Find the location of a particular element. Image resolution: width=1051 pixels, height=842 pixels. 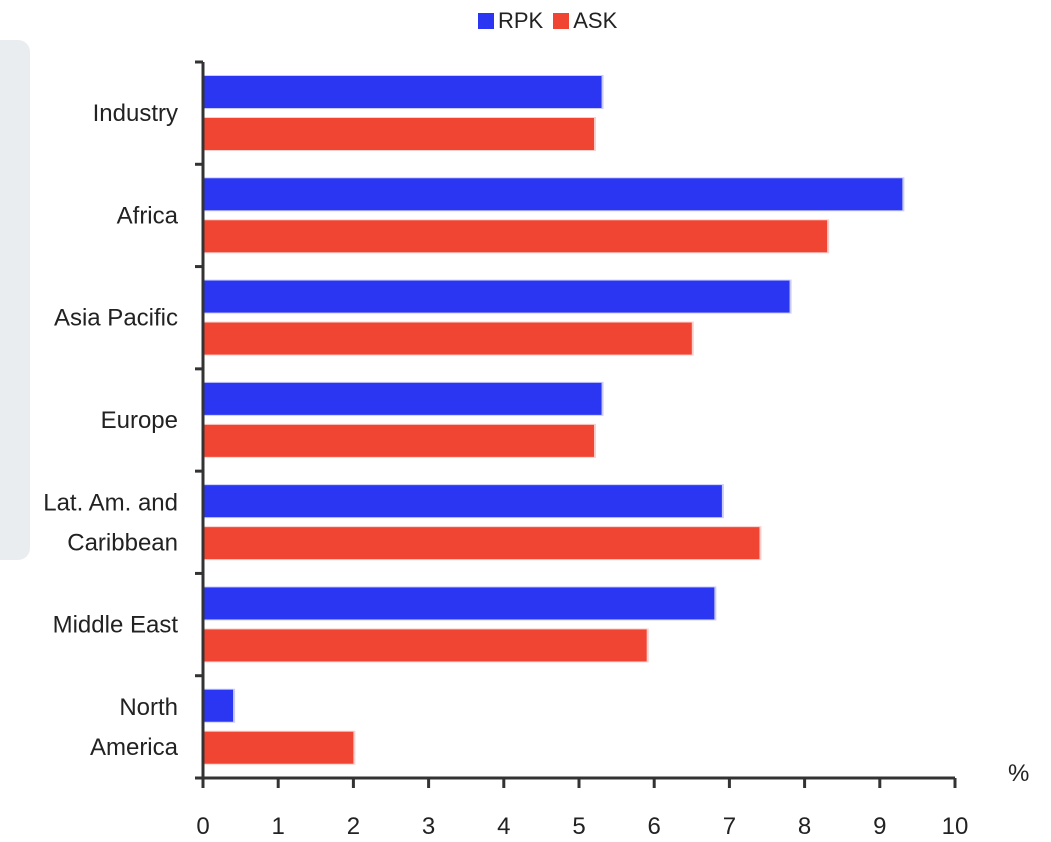

background-decoration is located at coordinates (15, 300).